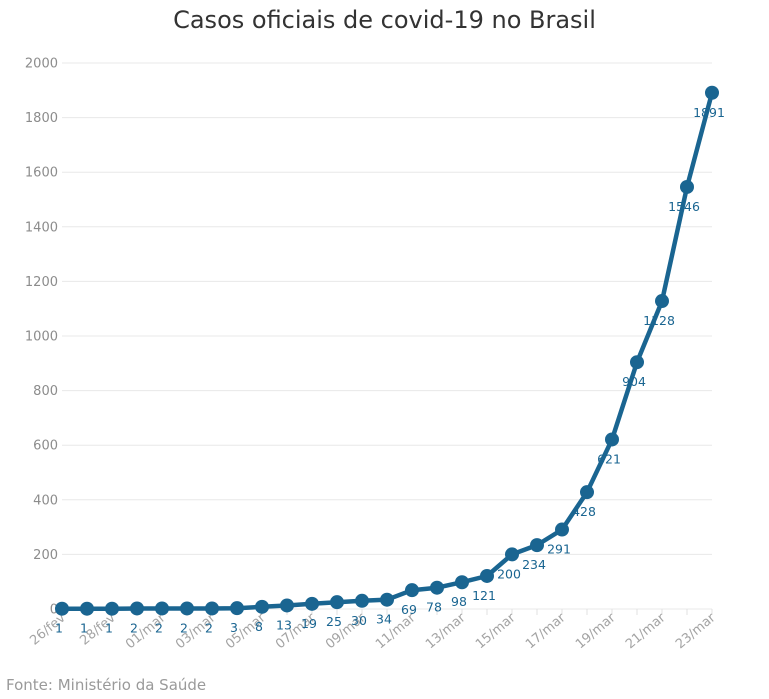 The width and height of the screenshot is (769, 699). What do you see at coordinates (334, 621) in the screenshot?
I see `data-label: 25` at bounding box center [334, 621].